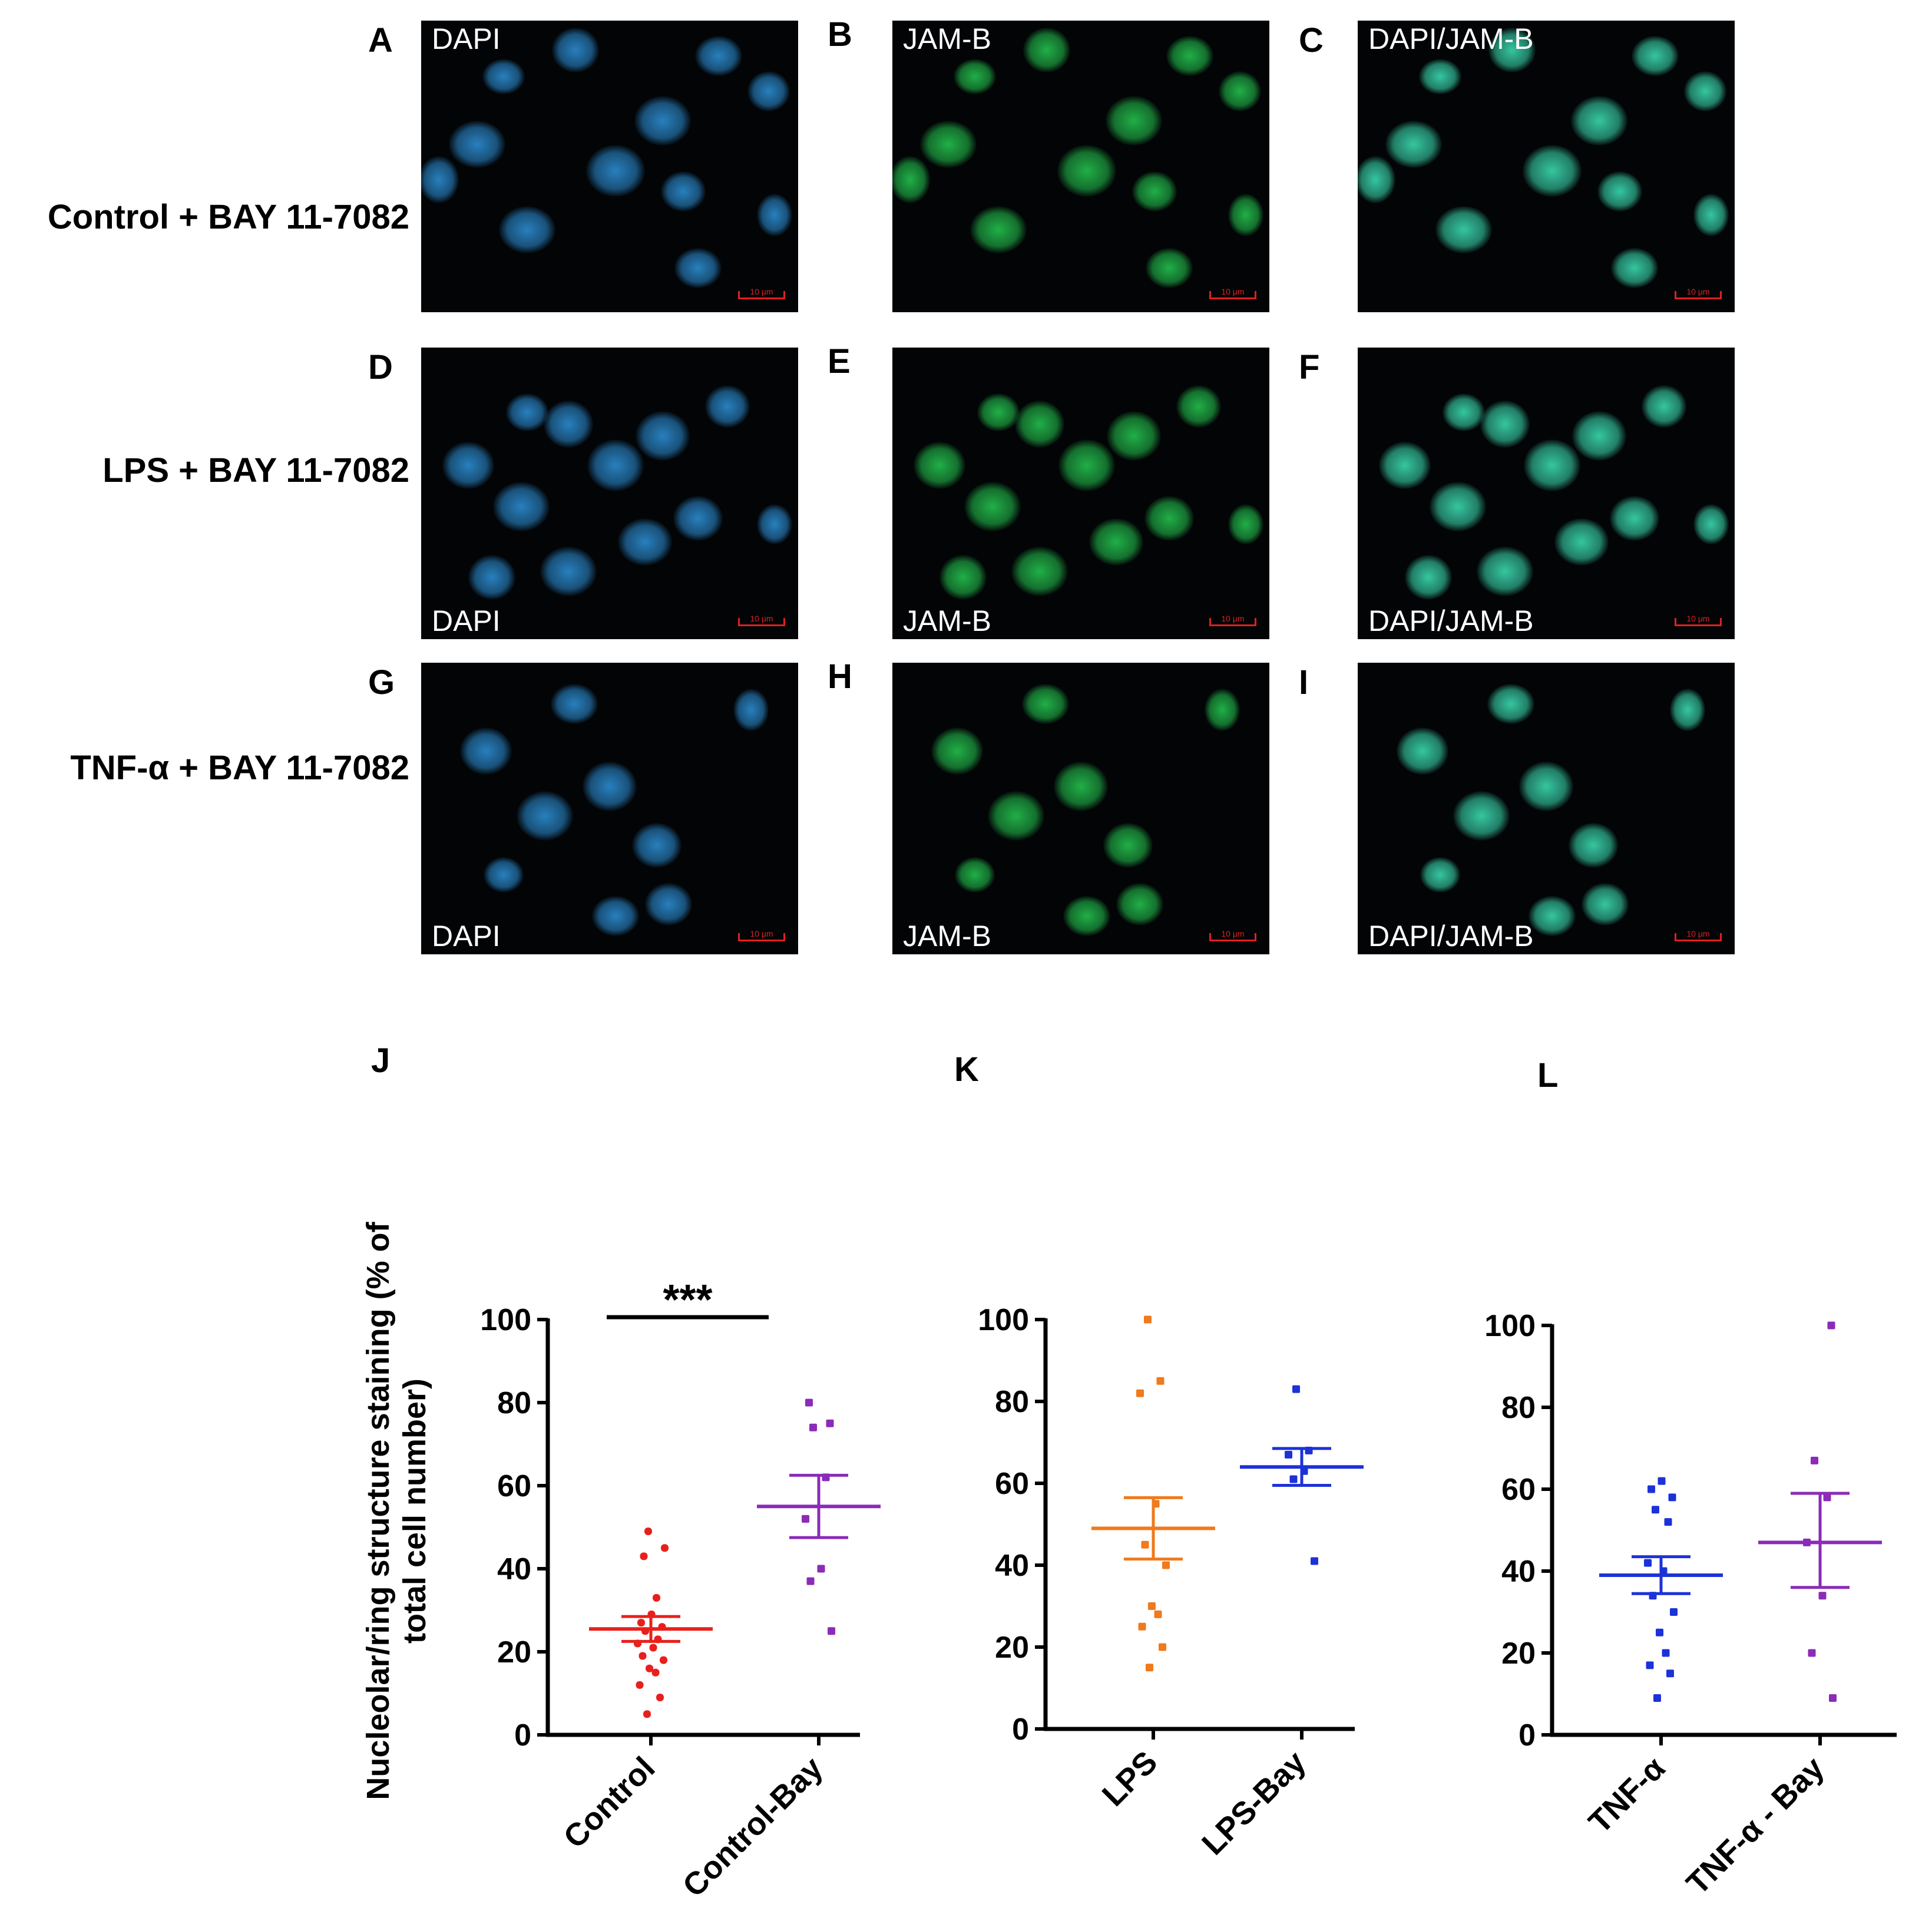 The height and width of the screenshot is (1921, 1932). What do you see at coordinates (839, 361) in the screenshot?
I see `panel-letter: E` at bounding box center [839, 361].